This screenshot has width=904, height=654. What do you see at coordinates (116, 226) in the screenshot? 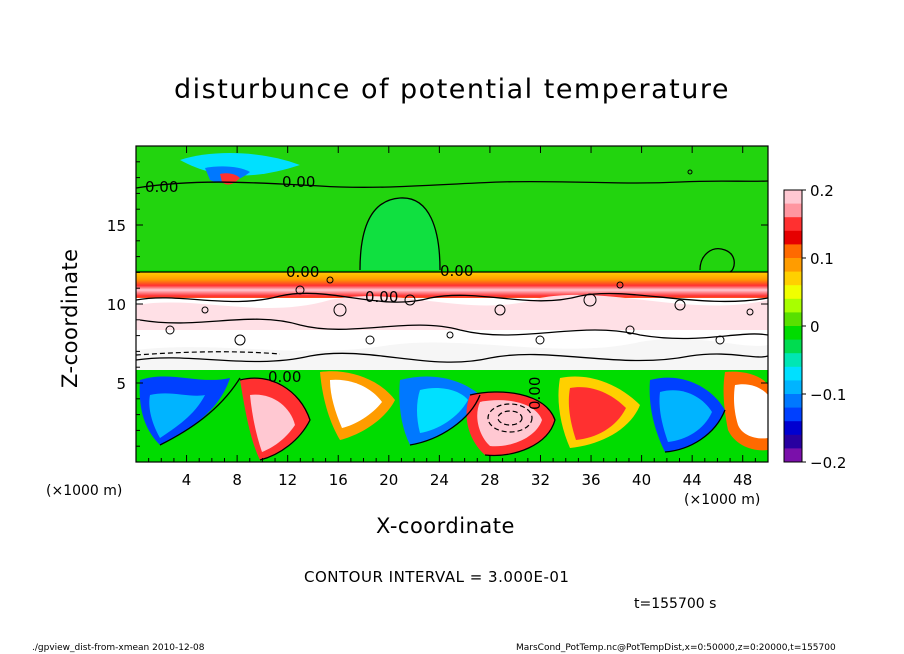
I see `y-tick-label: 15` at bounding box center [116, 226].